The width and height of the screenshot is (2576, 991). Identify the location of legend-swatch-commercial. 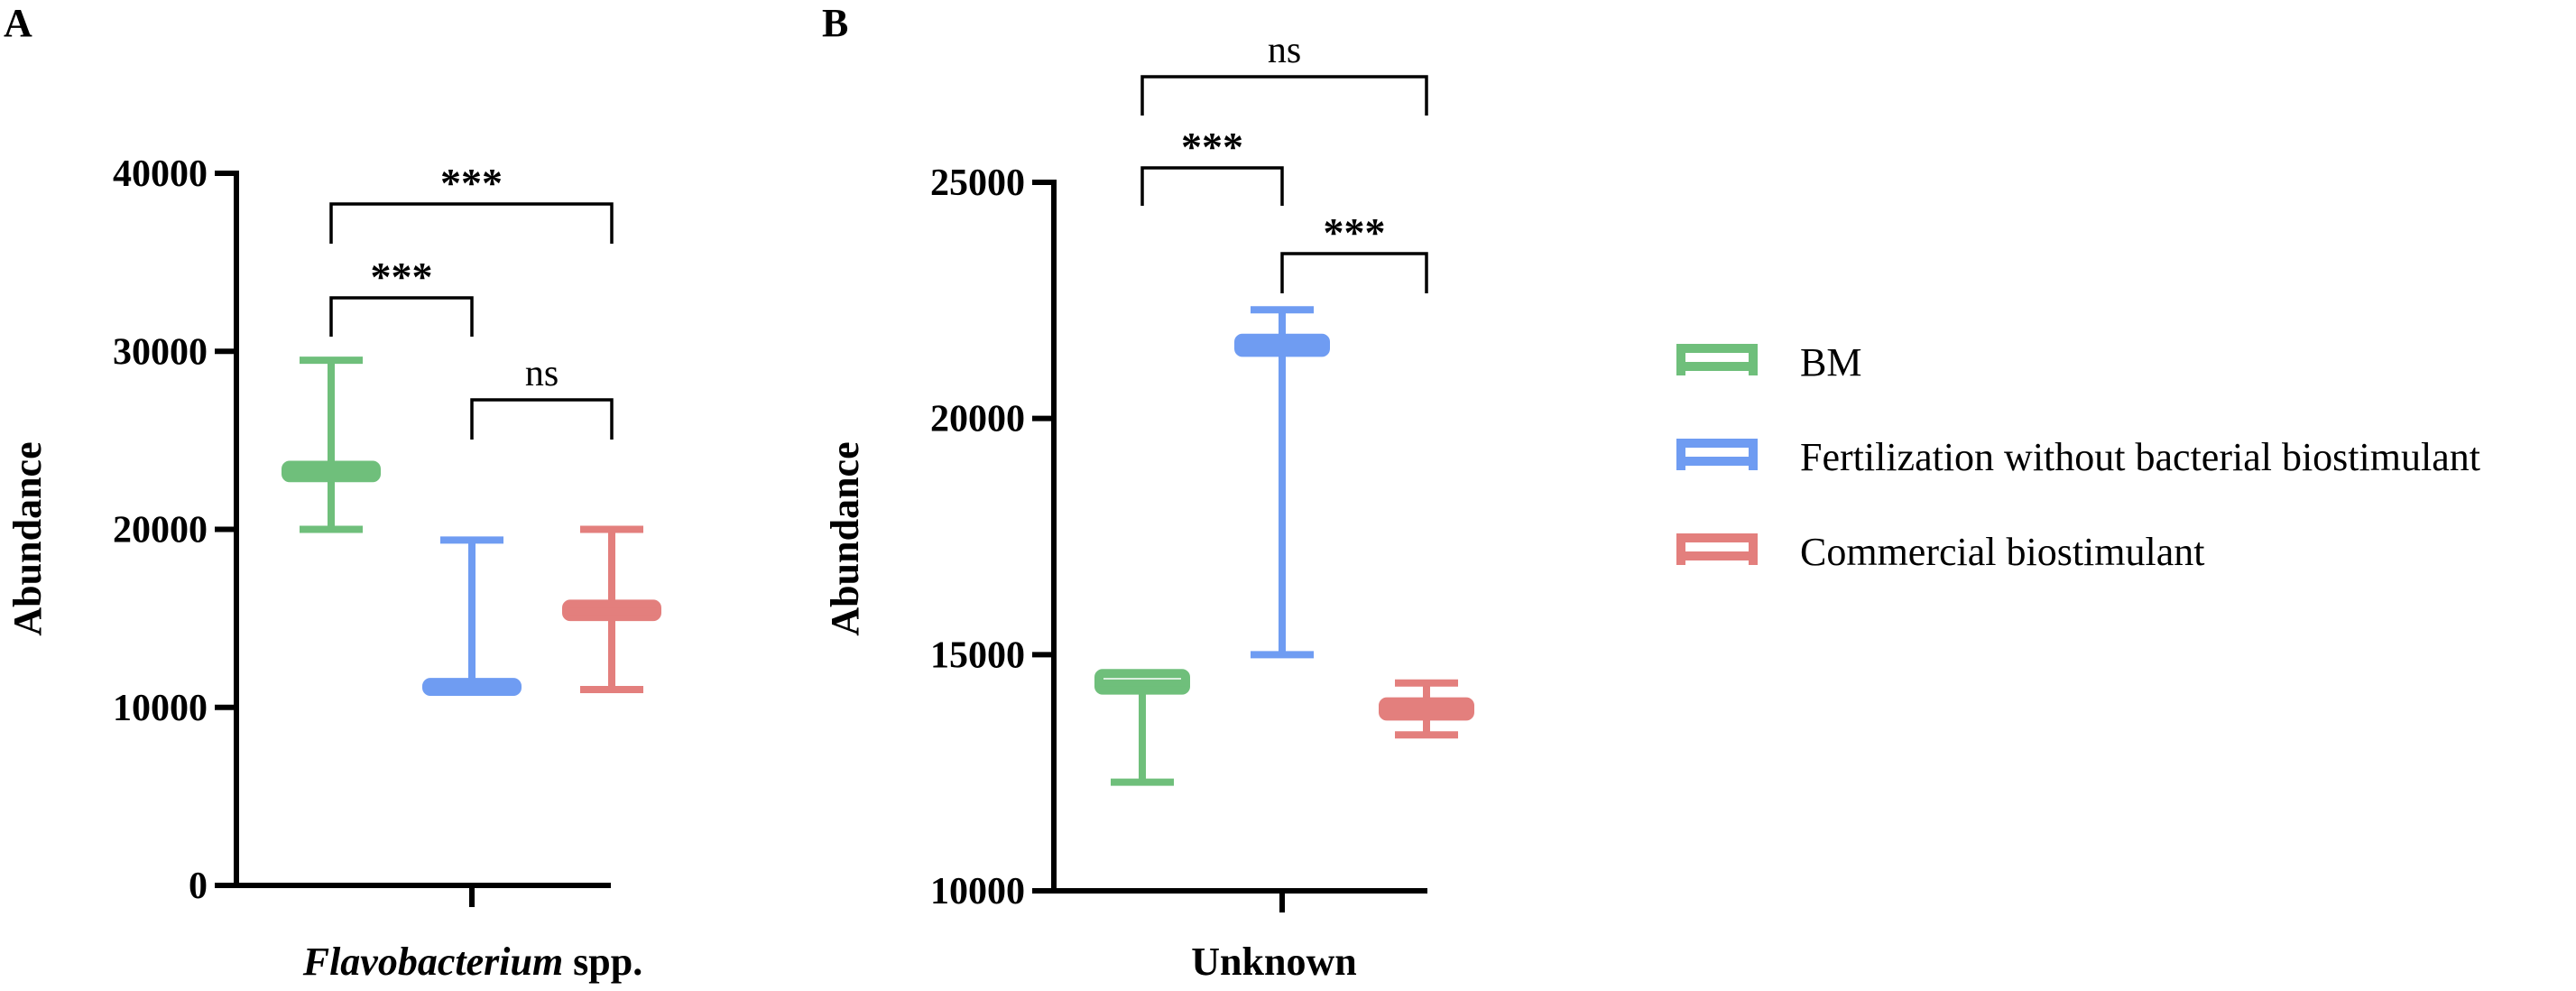
(1717, 549).